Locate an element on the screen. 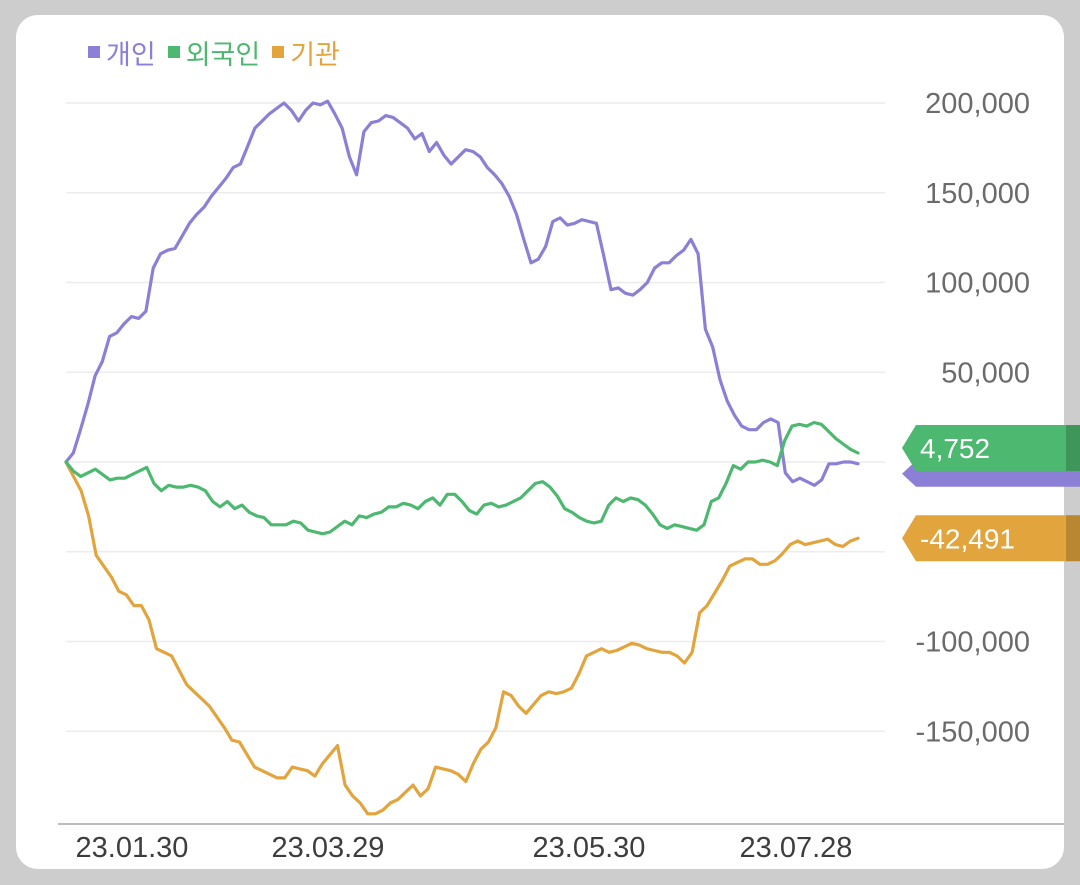  legend-item: 외국인 is located at coordinates (214, 52).